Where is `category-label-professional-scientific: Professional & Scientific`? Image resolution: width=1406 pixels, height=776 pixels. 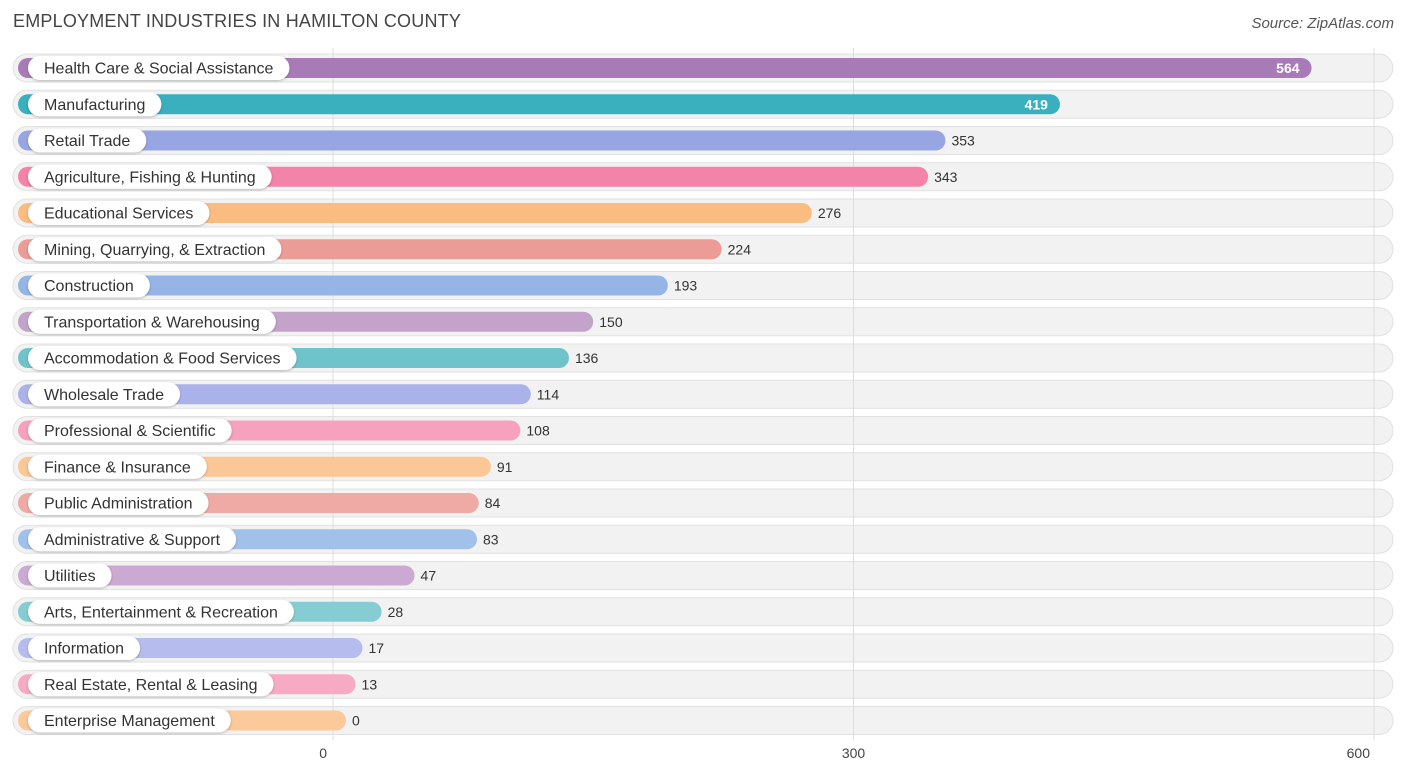
category-label-professional-scientific: Professional & Scientific is located at coordinates (130, 431).